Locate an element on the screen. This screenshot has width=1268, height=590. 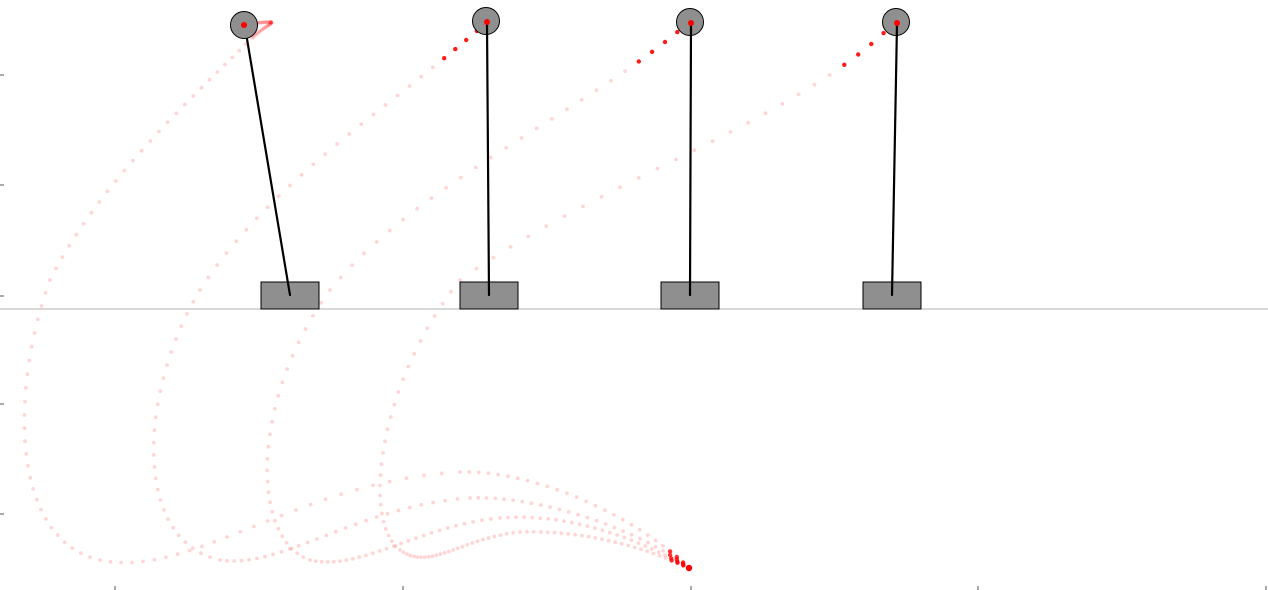
trace-endpoint is located at coordinates (487, 22).